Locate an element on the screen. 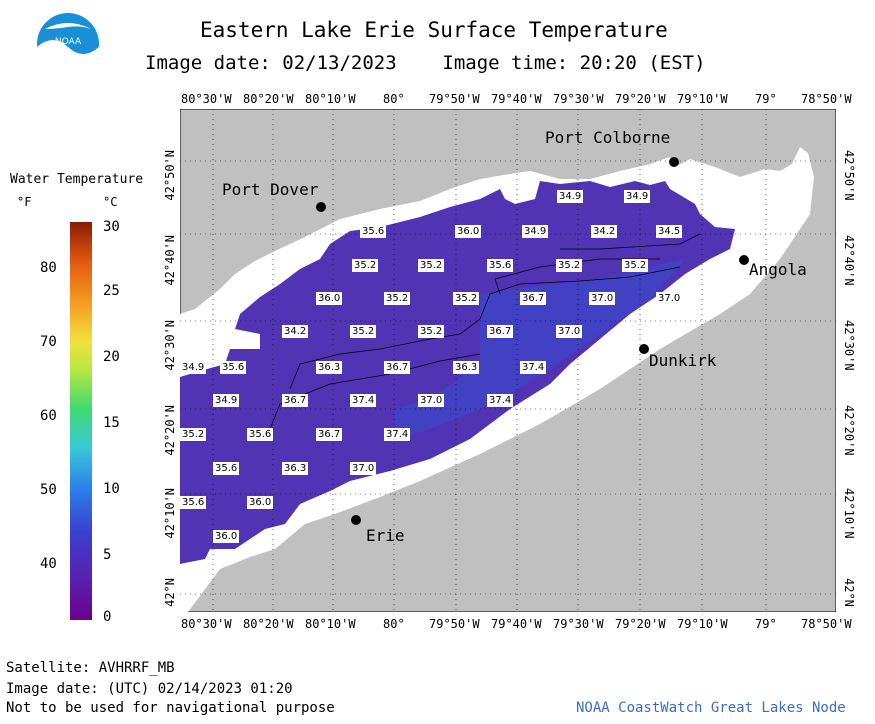 This screenshot has width=875, height=724. lon-label-bottom: 80°20'W is located at coordinates (268, 624).